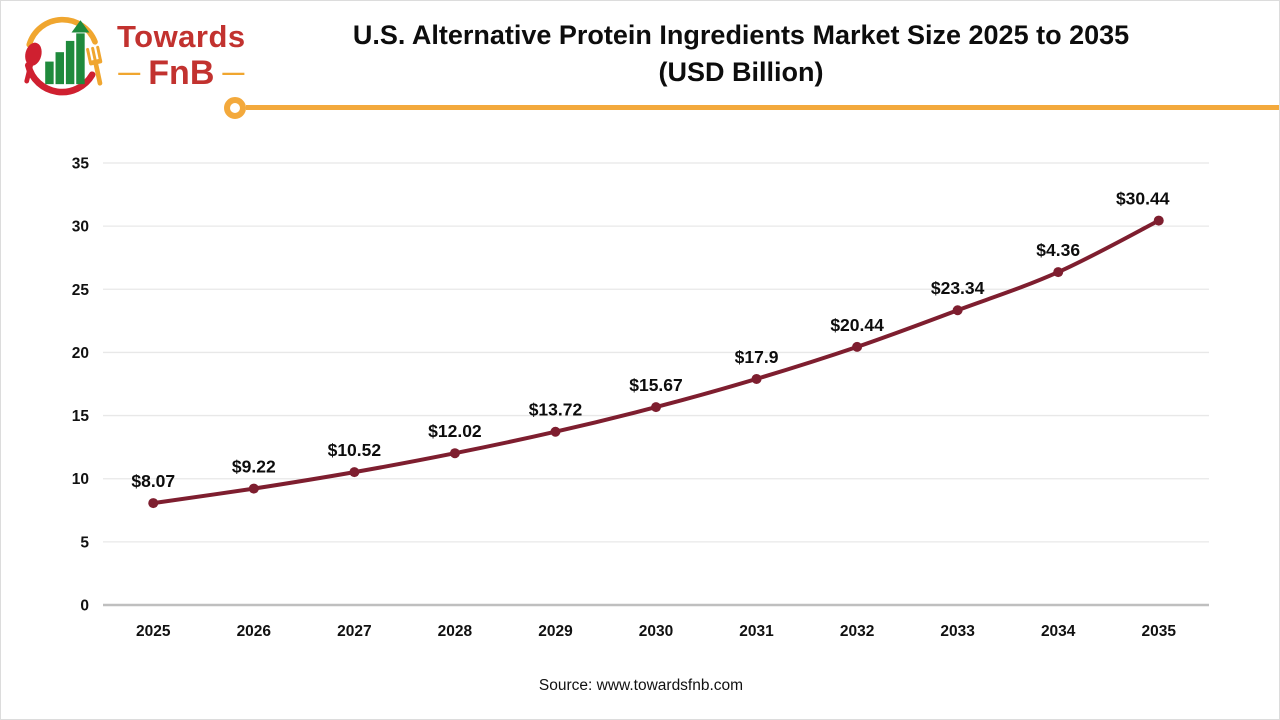  I want to click on svg-text: $4.36, so click(1058, 250).